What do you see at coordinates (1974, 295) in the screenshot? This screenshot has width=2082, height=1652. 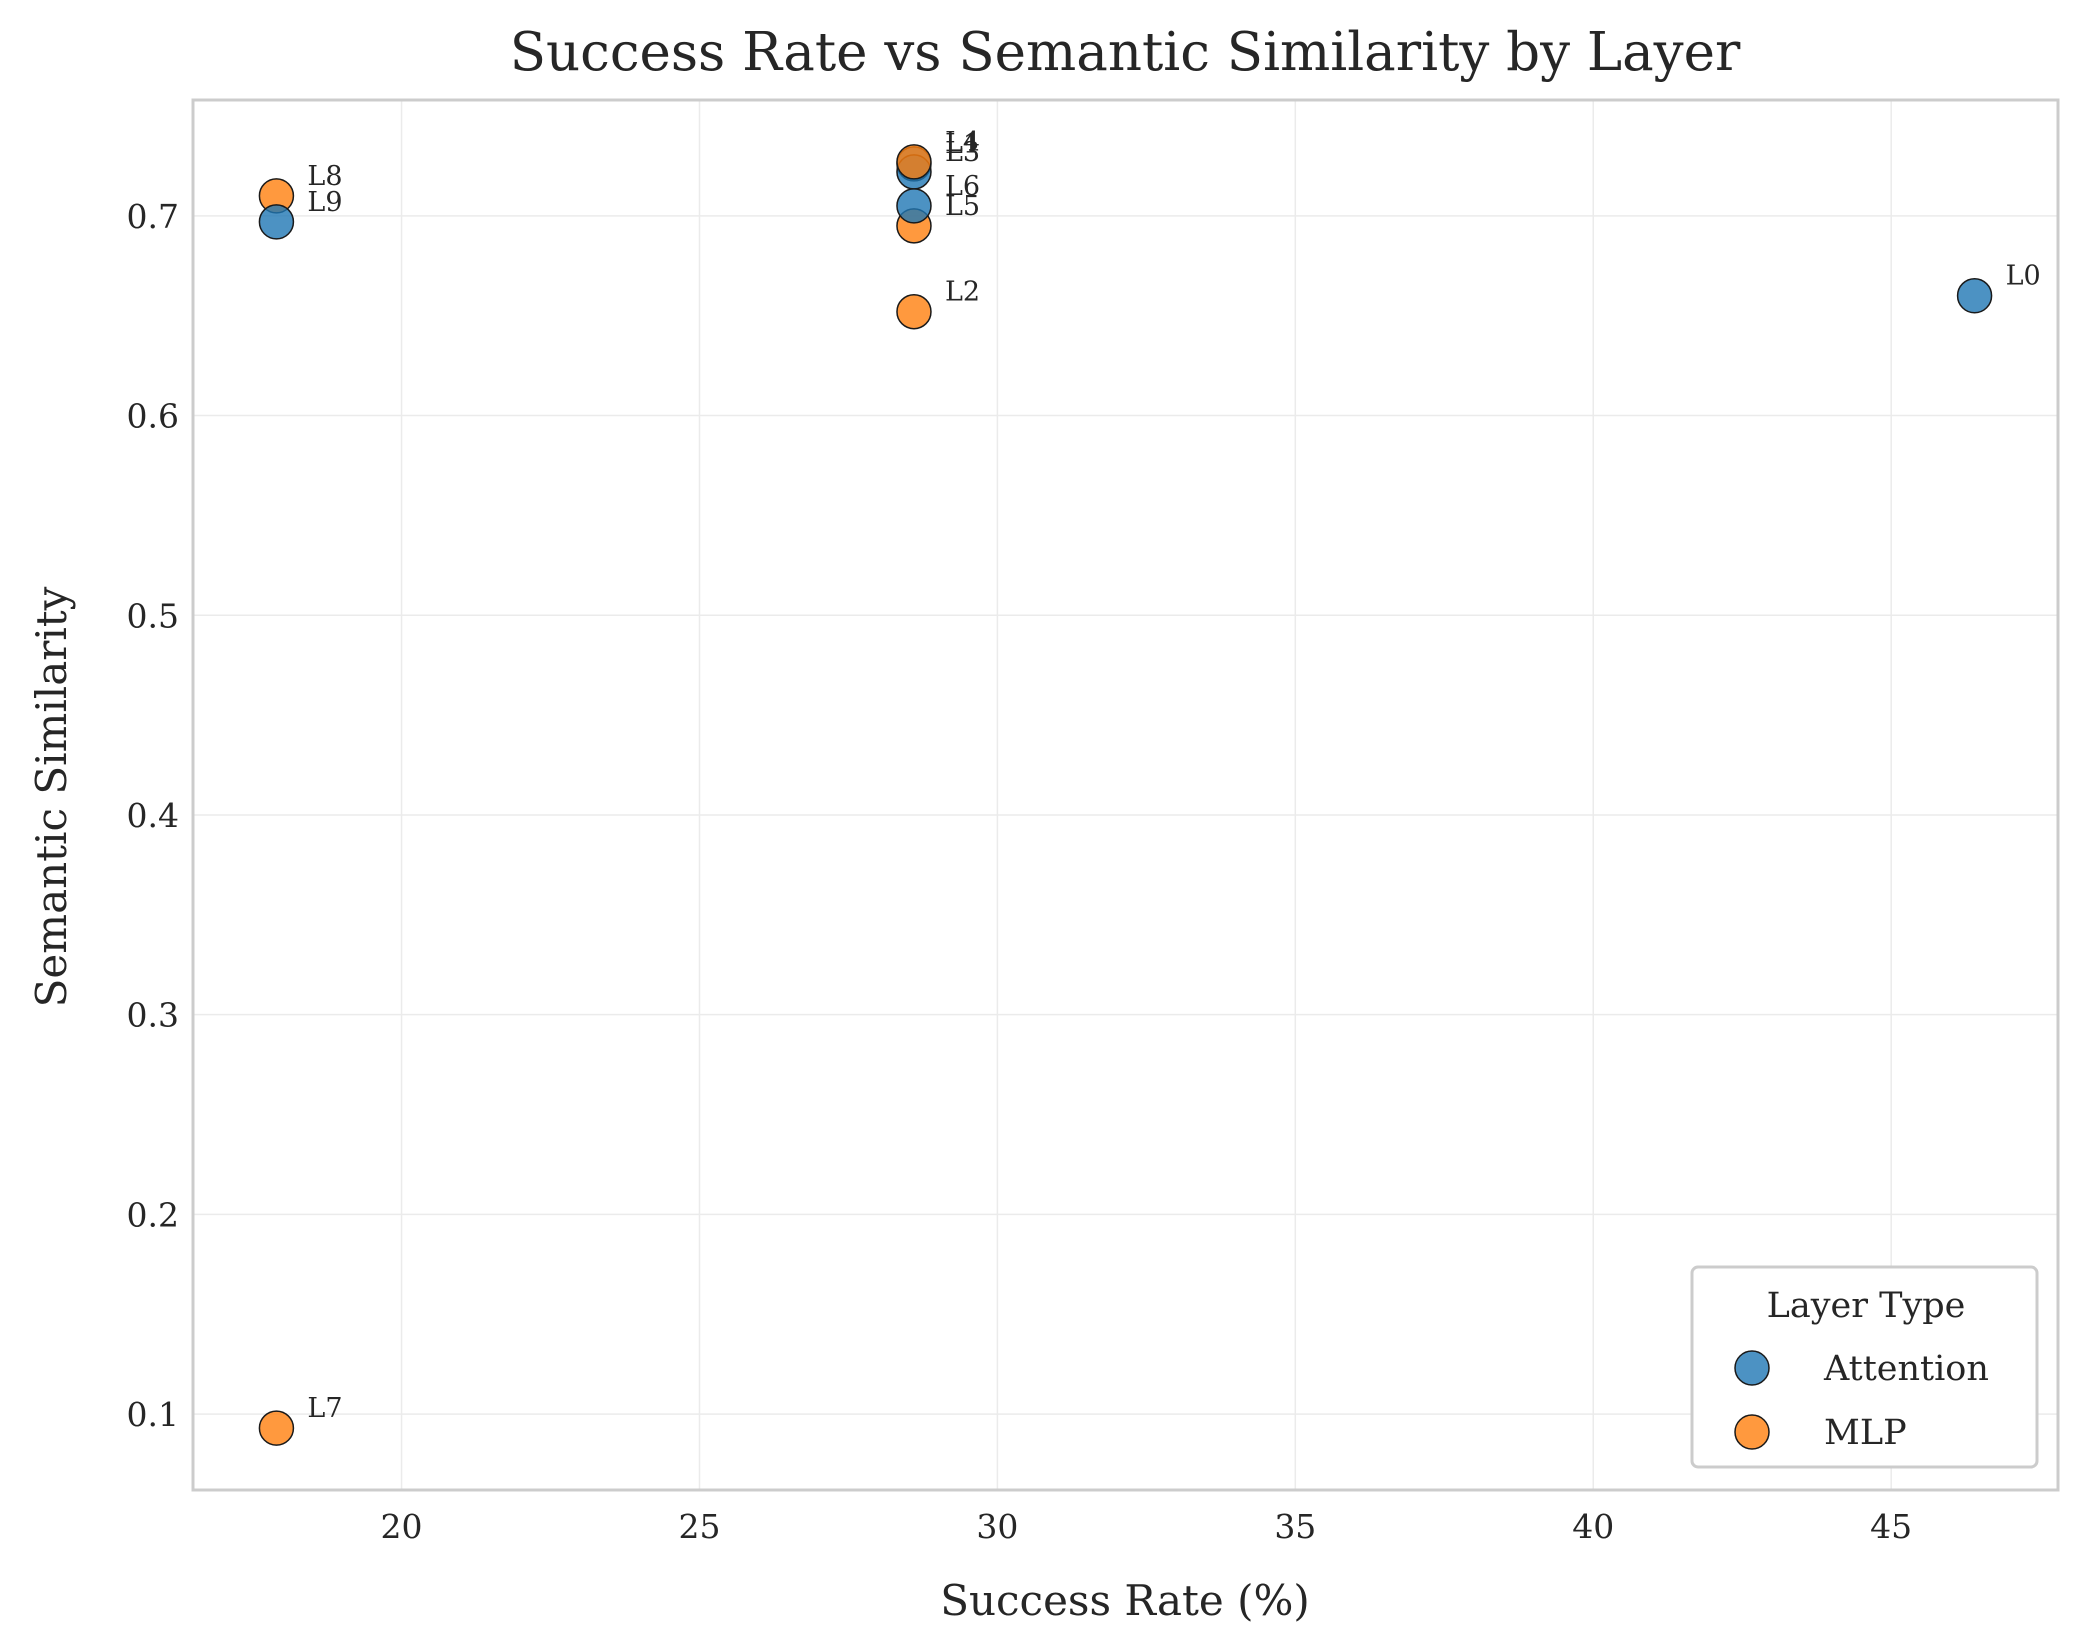 I see `point-attention-l0` at bounding box center [1974, 295].